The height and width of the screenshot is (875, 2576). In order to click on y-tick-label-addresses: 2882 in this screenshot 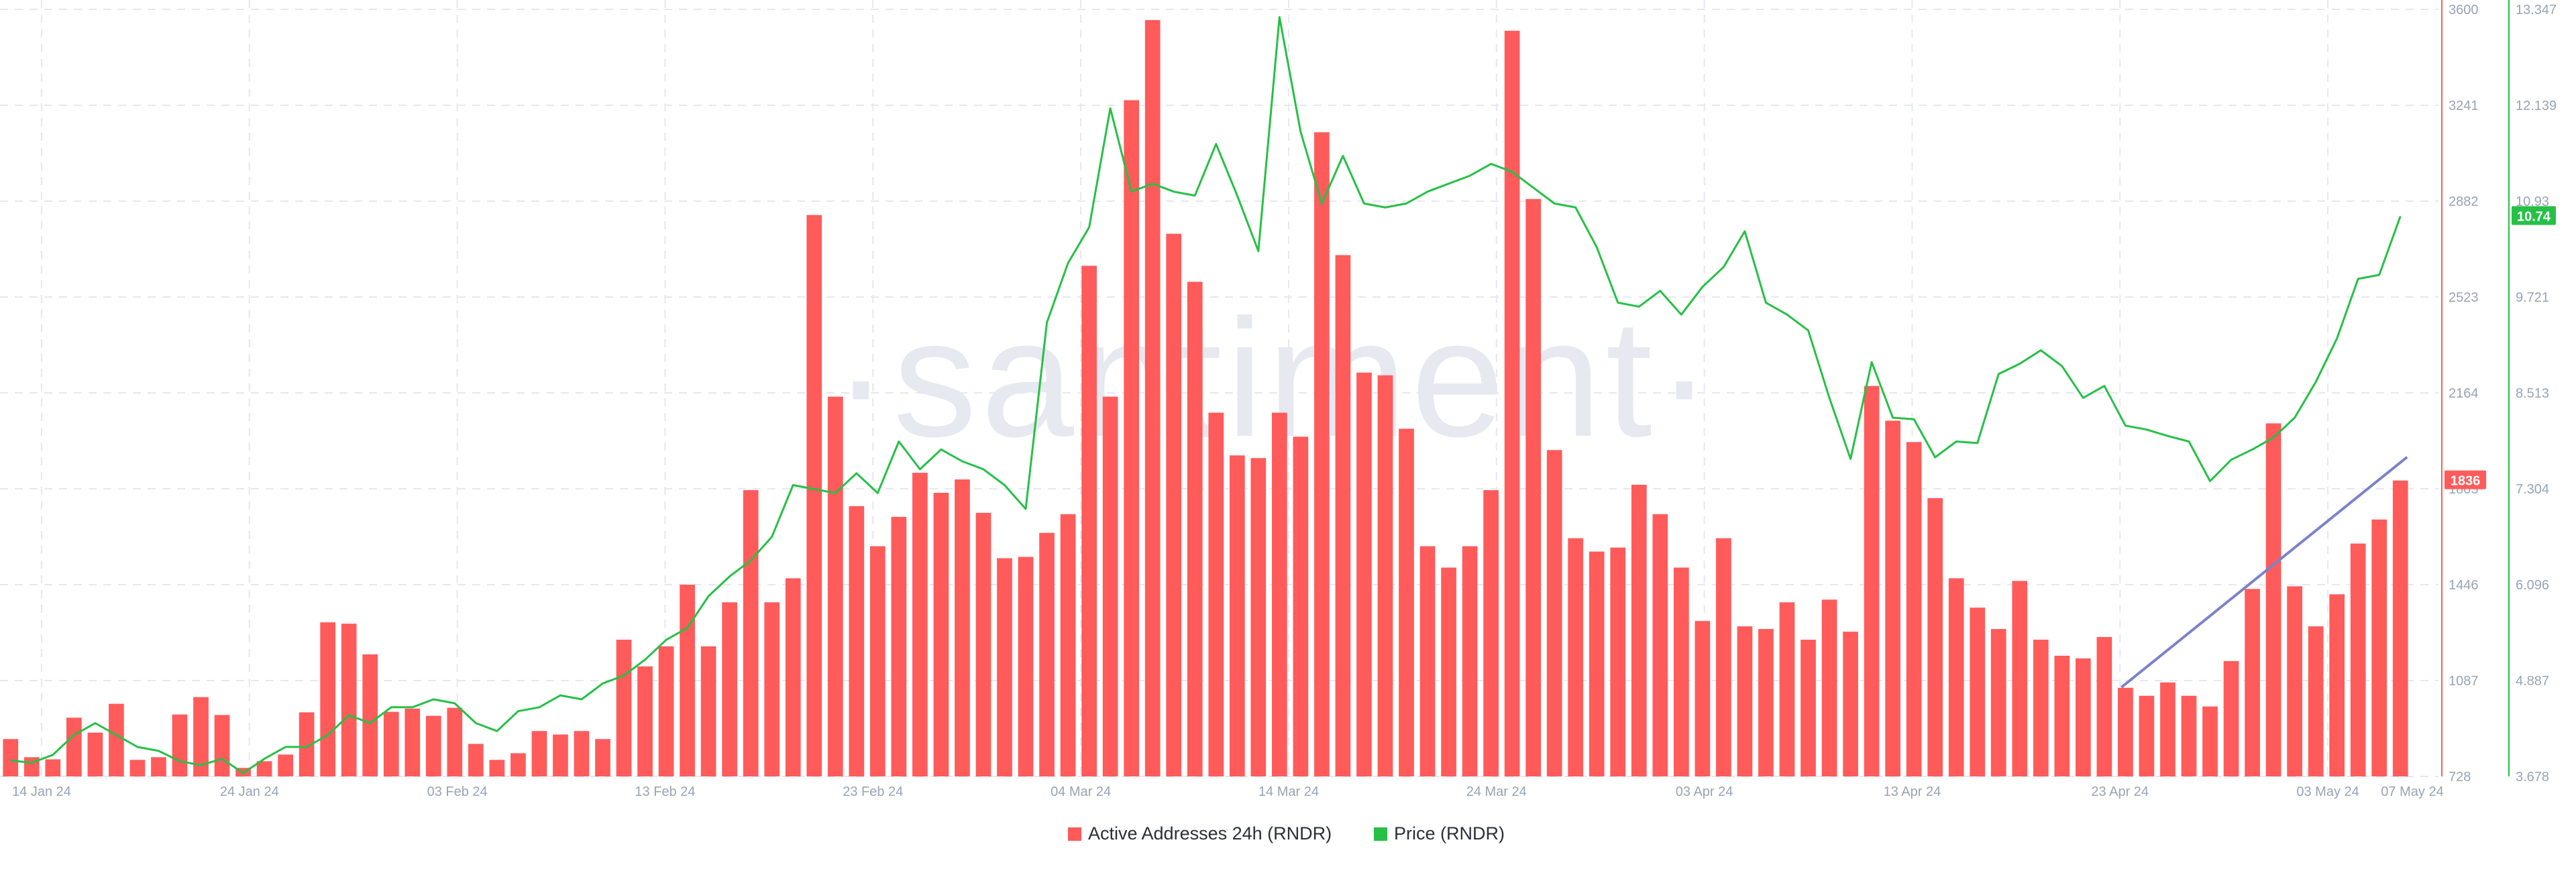, I will do `click(2464, 201)`.